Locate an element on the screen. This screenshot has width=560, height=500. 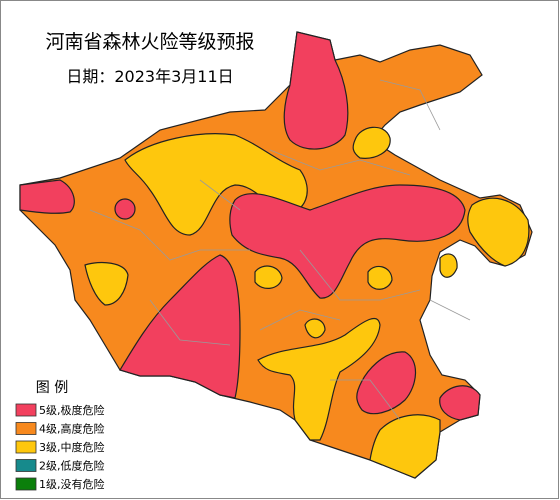
legend-title: 图 例 is located at coordinates (52, 388).